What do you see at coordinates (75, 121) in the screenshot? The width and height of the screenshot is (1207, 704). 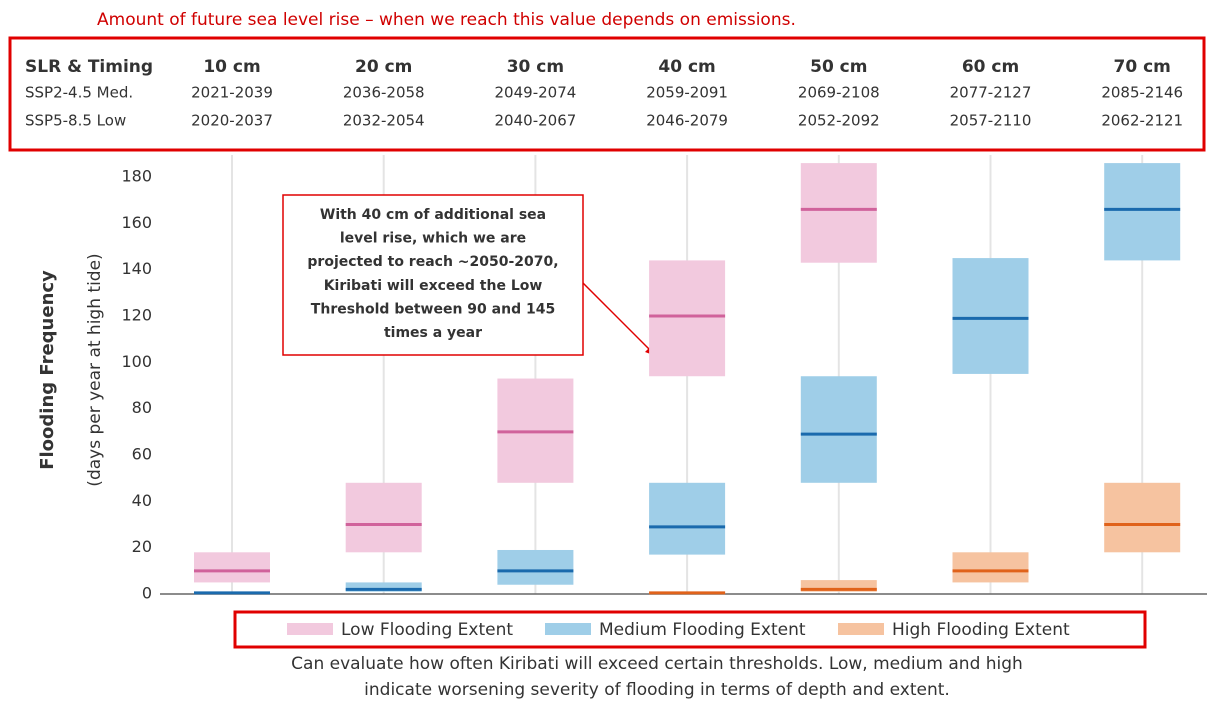 I see `row-label: SSP5-8.5 Low` at bounding box center [75, 121].